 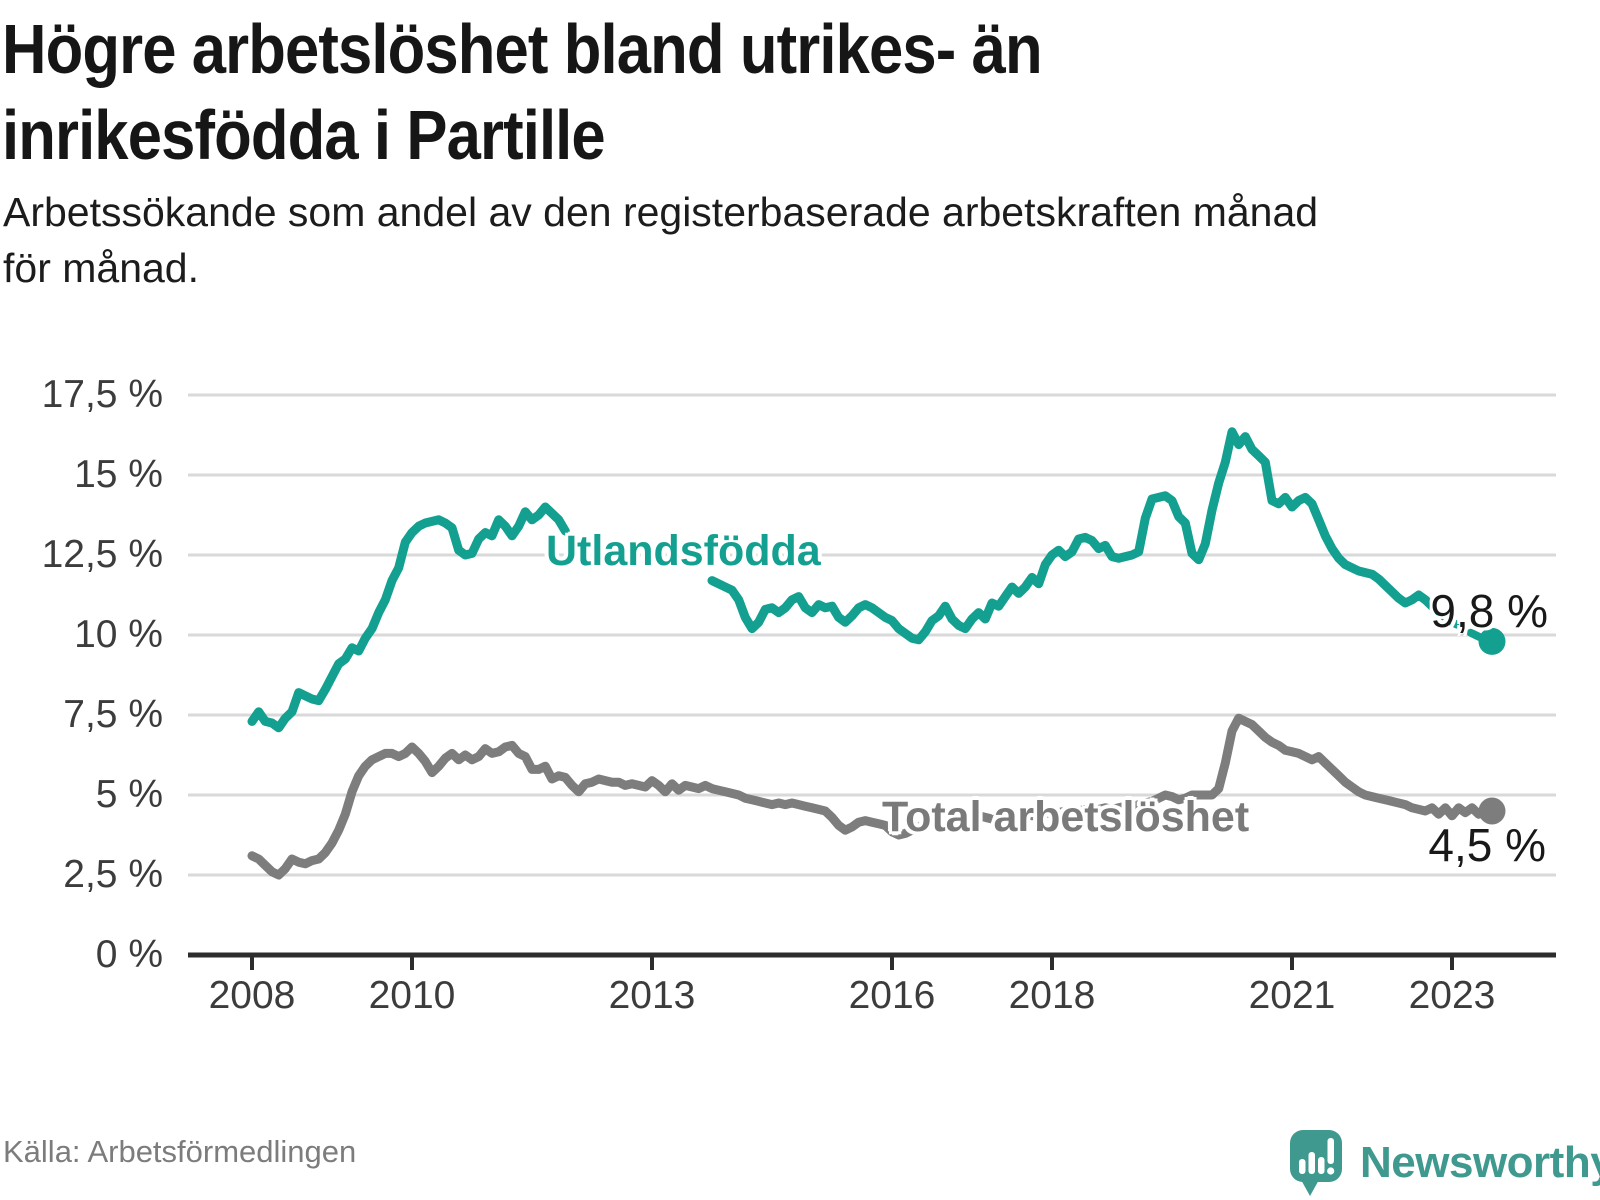 What do you see at coordinates (1052, 995) in the screenshot?
I see `x-axis-label: 2018` at bounding box center [1052, 995].